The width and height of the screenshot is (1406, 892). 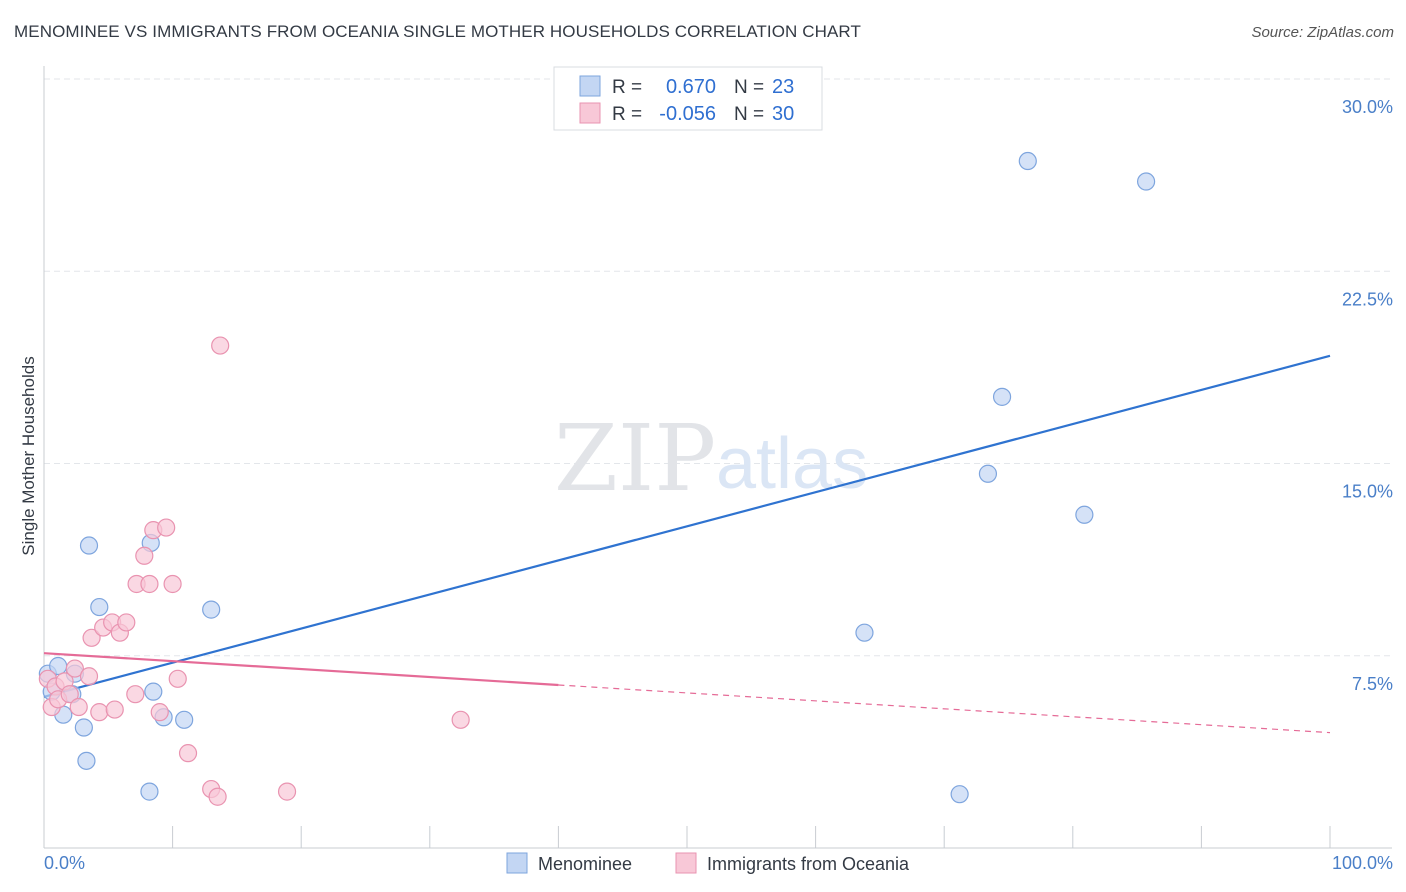 I want to click on watermark-atlas: atlas, so click(x=792, y=464).